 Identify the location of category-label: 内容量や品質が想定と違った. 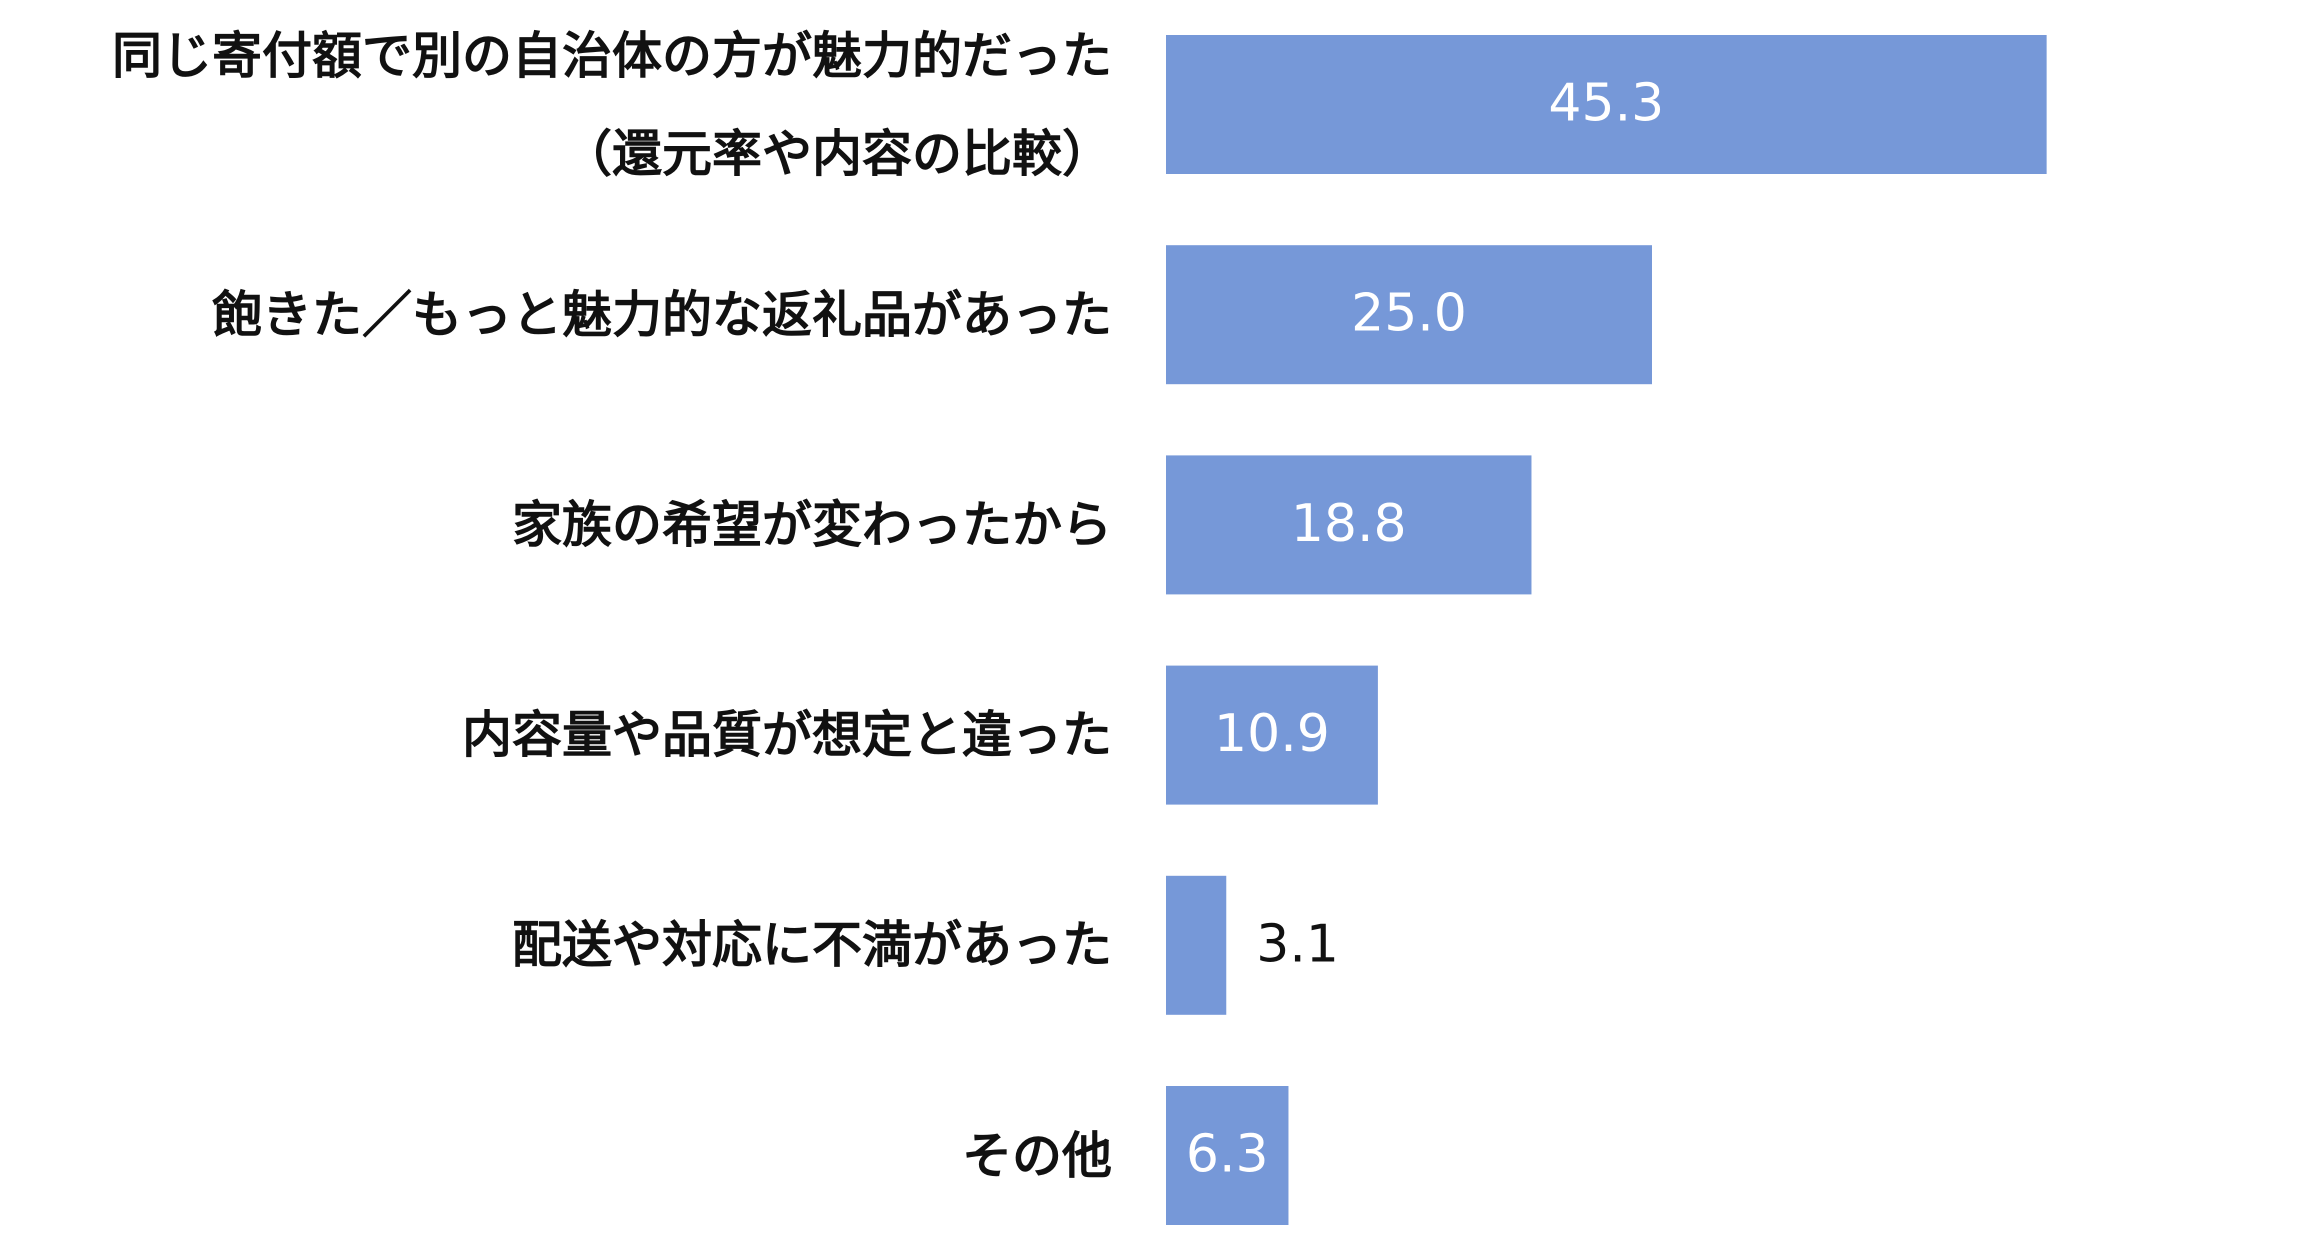
(787, 735).